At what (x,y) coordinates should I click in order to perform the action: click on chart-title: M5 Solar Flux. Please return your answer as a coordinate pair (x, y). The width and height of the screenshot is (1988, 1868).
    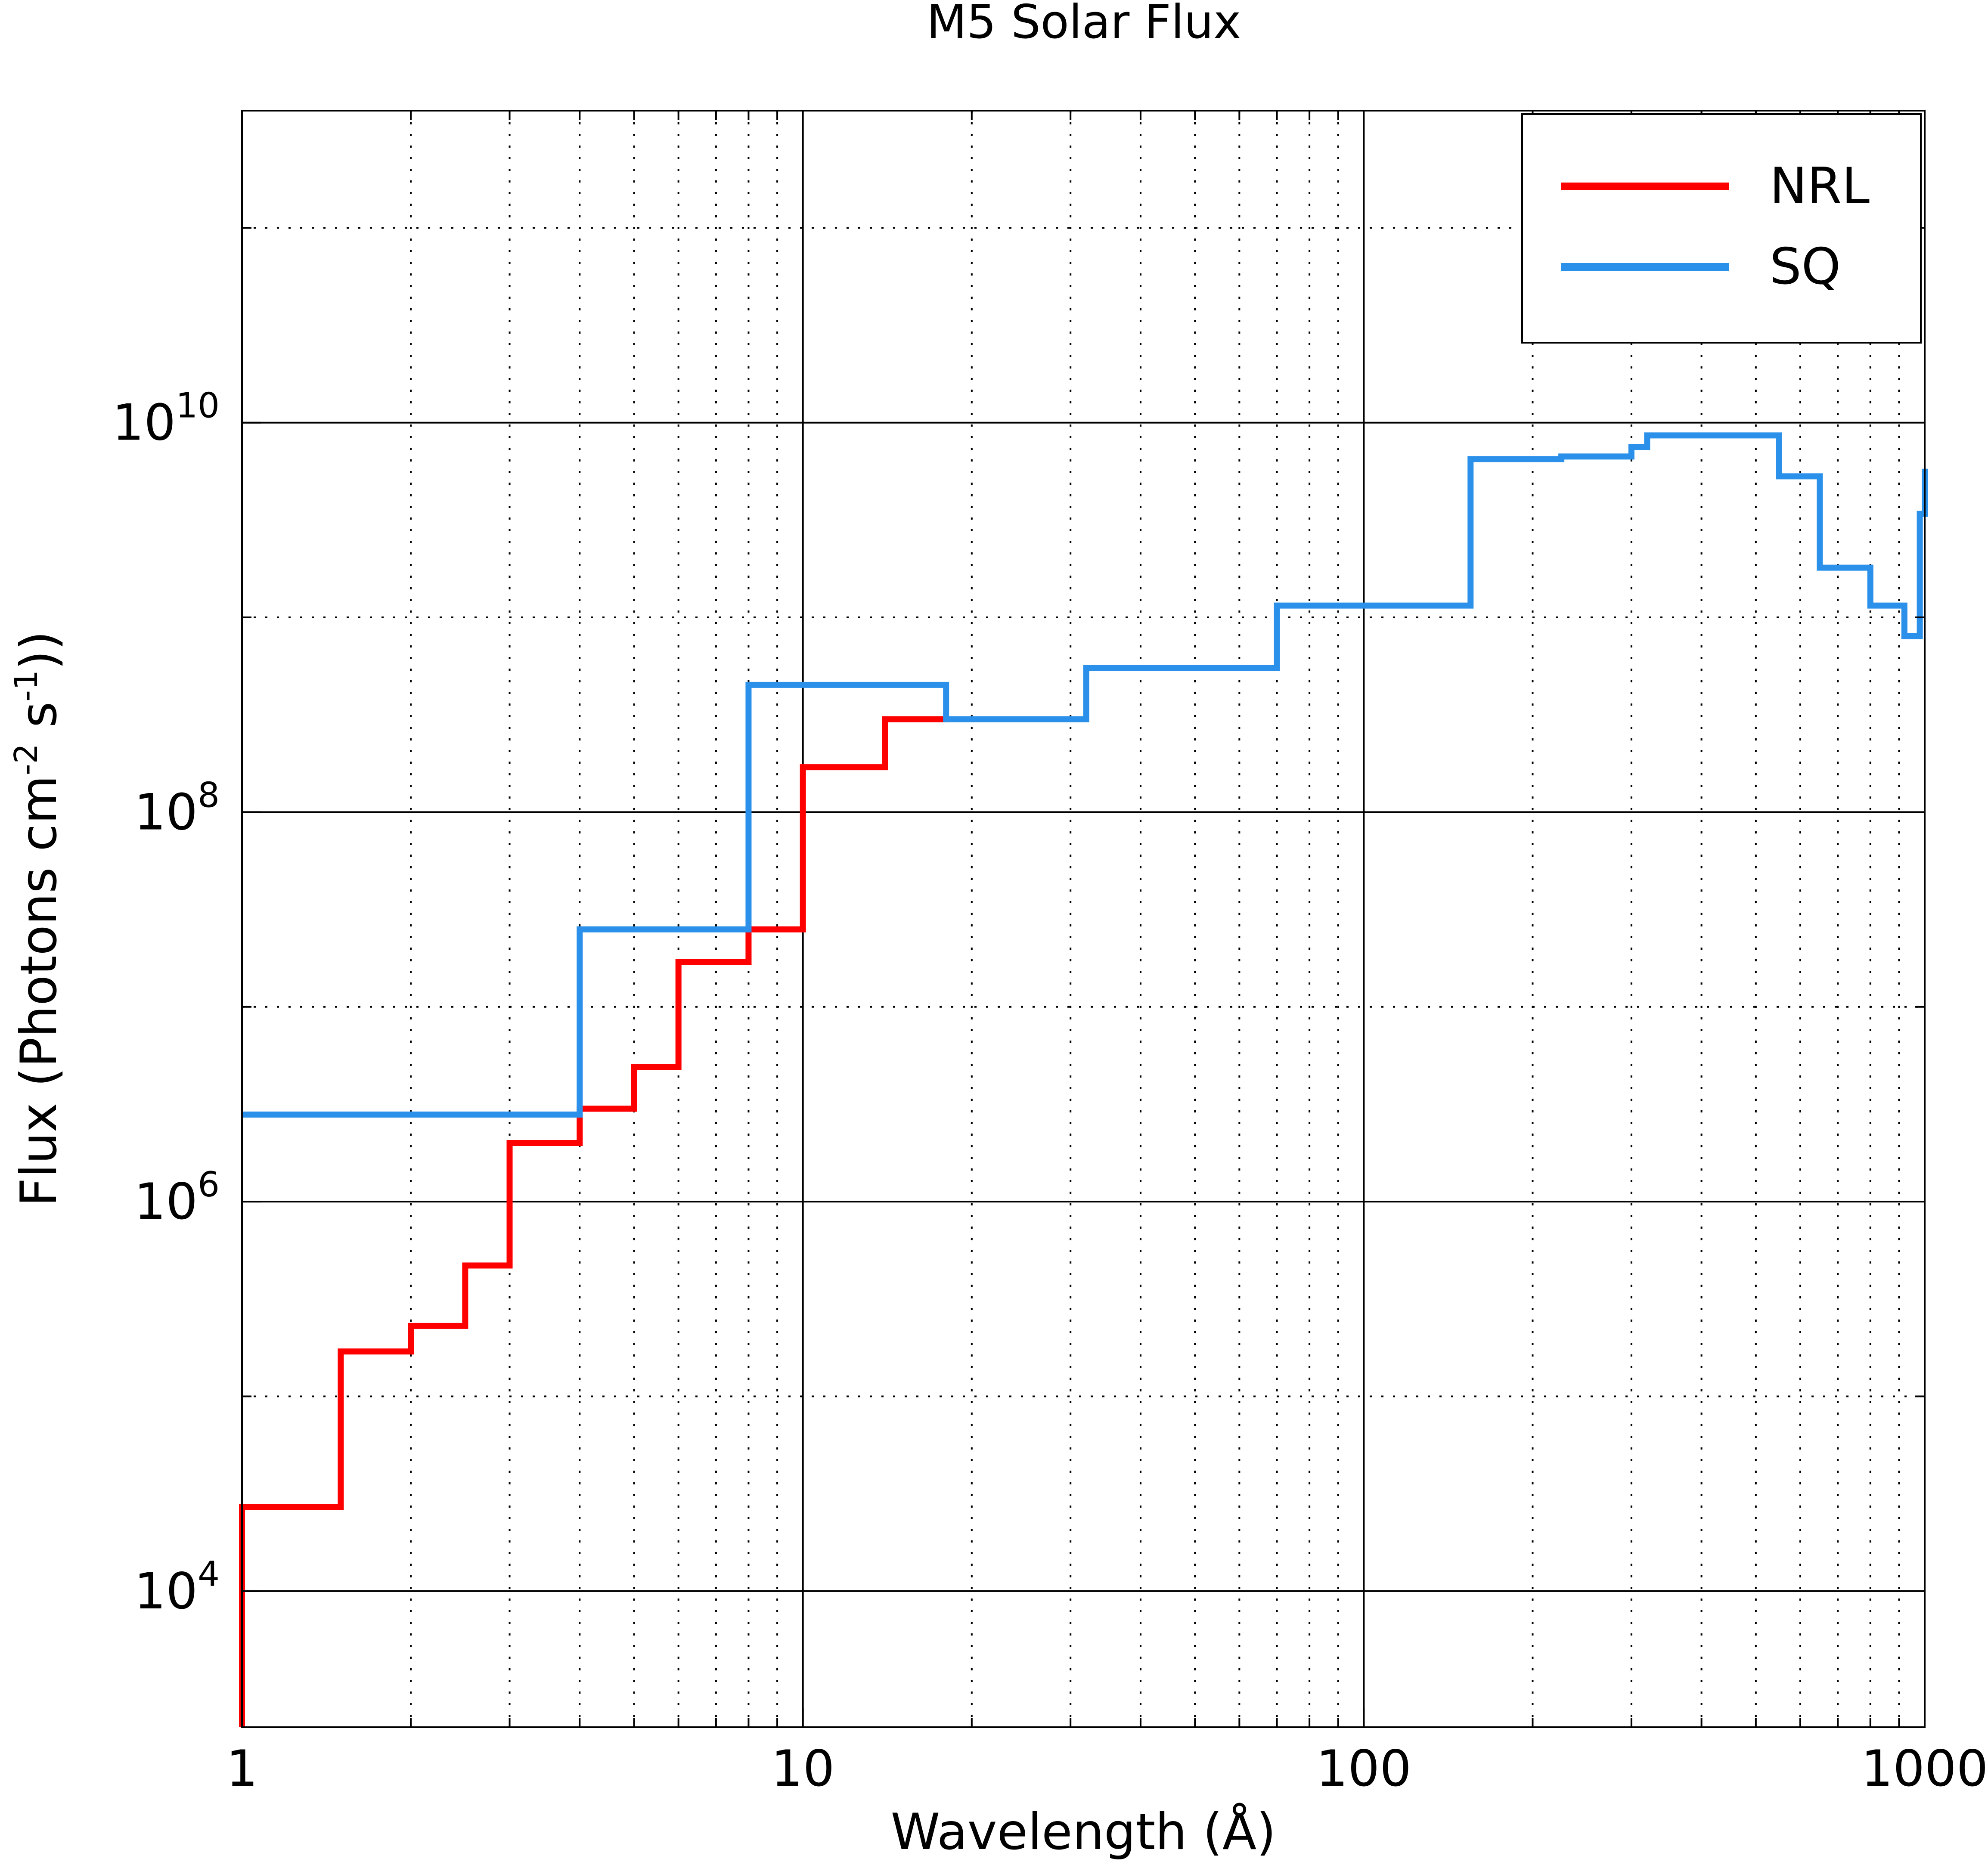
    Looking at the image, I should click on (1084, 24).